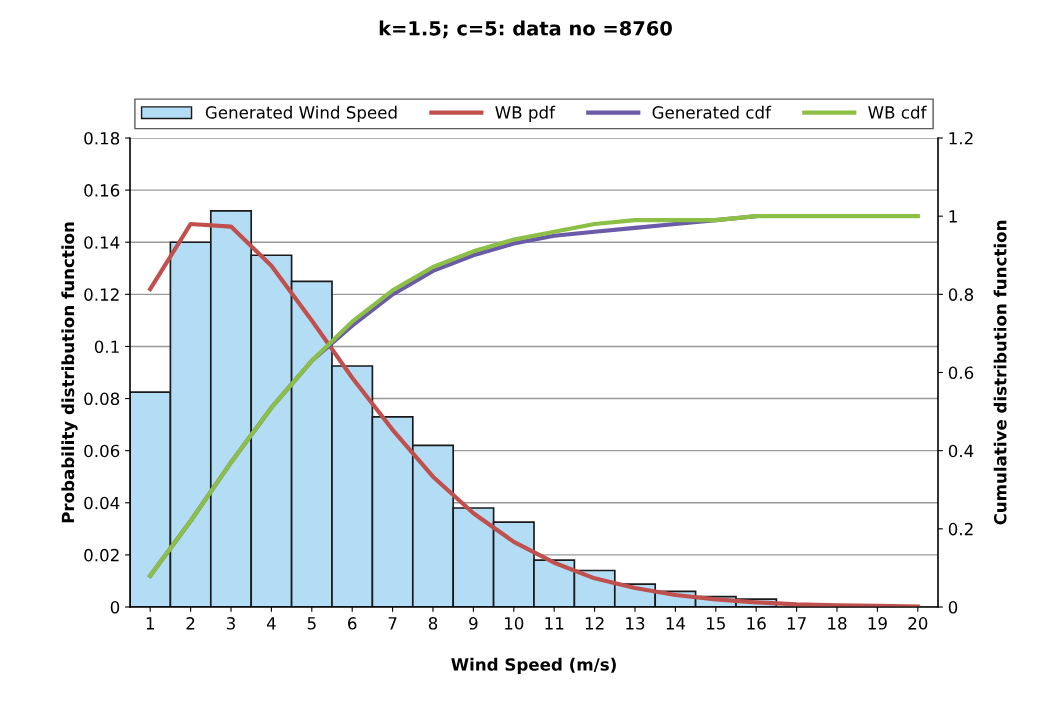  Describe the element at coordinates (554, 623) in the screenshot. I see `x-tick-label: 11` at that location.